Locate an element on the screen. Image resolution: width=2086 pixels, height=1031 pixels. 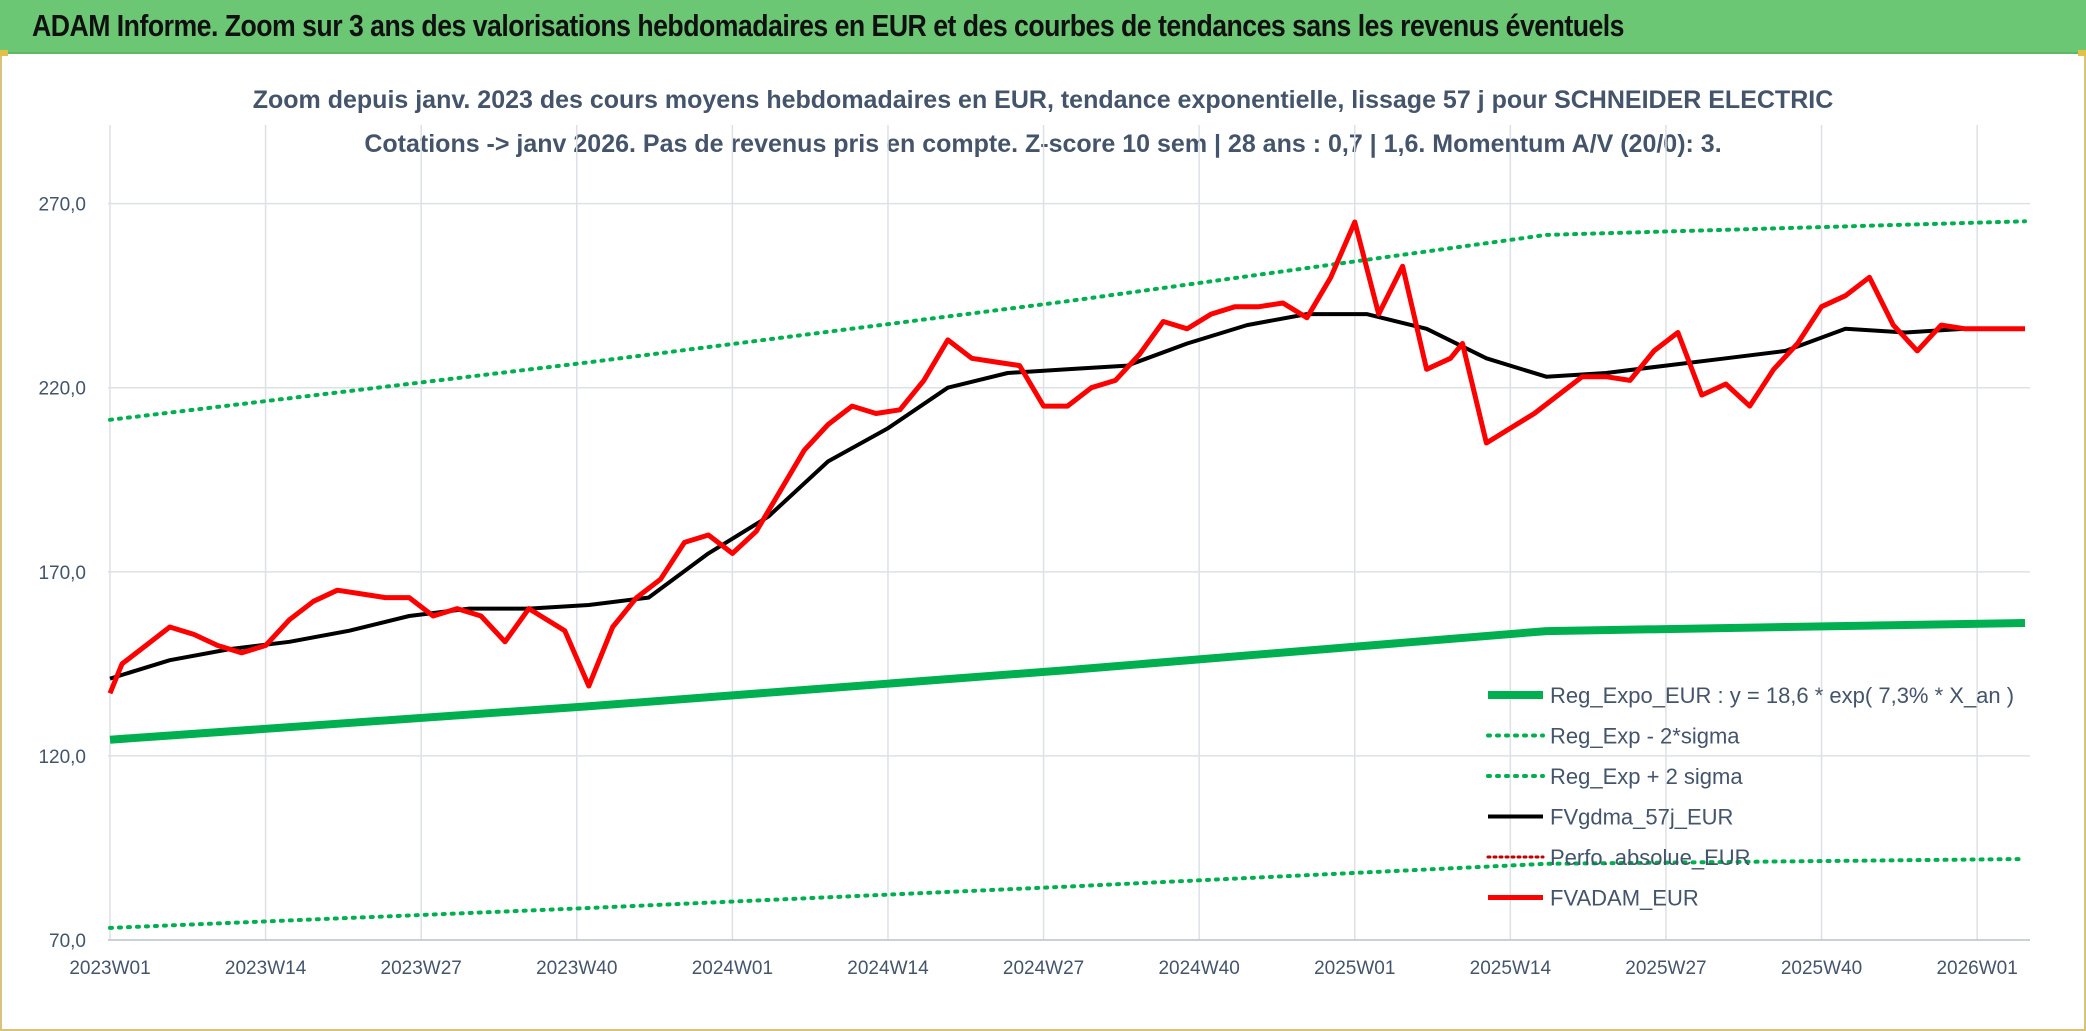
reg-expo-line is located at coordinates (1067, 681).